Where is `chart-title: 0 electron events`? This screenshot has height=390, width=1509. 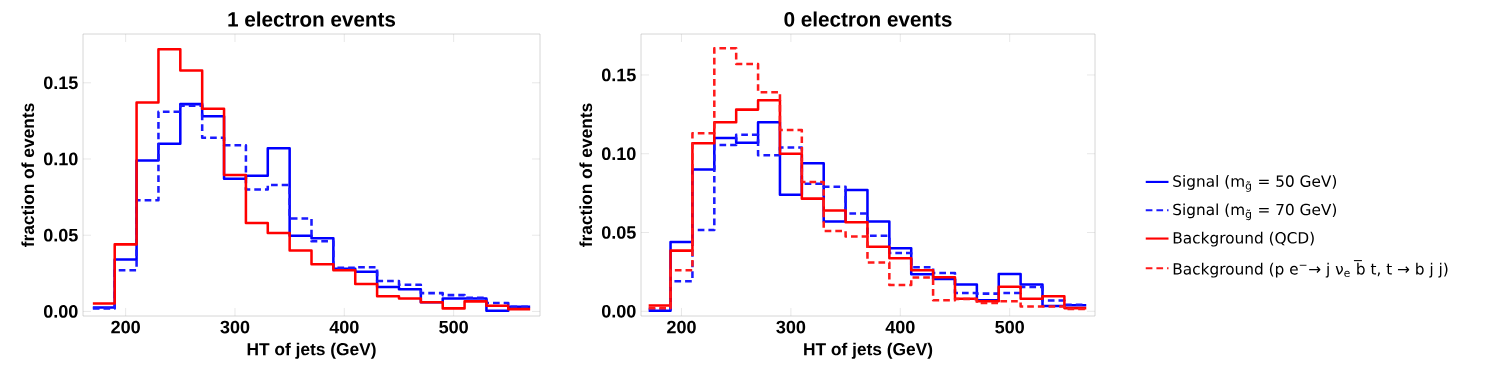 chart-title: 0 electron events is located at coordinates (868, 19).